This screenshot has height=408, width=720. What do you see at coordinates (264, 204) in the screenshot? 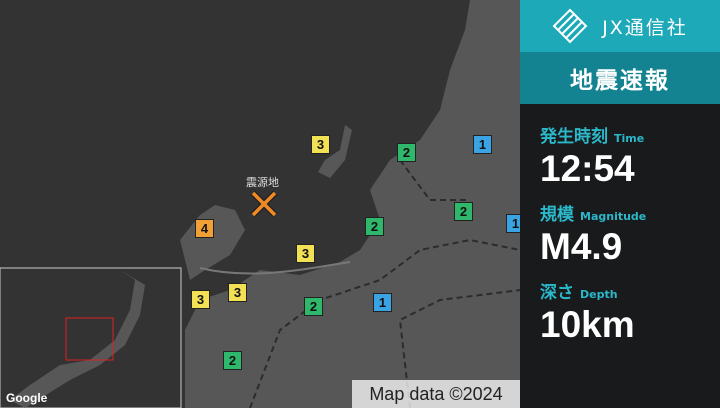
I see `epicenter-mark` at bounding box center [264, 204].